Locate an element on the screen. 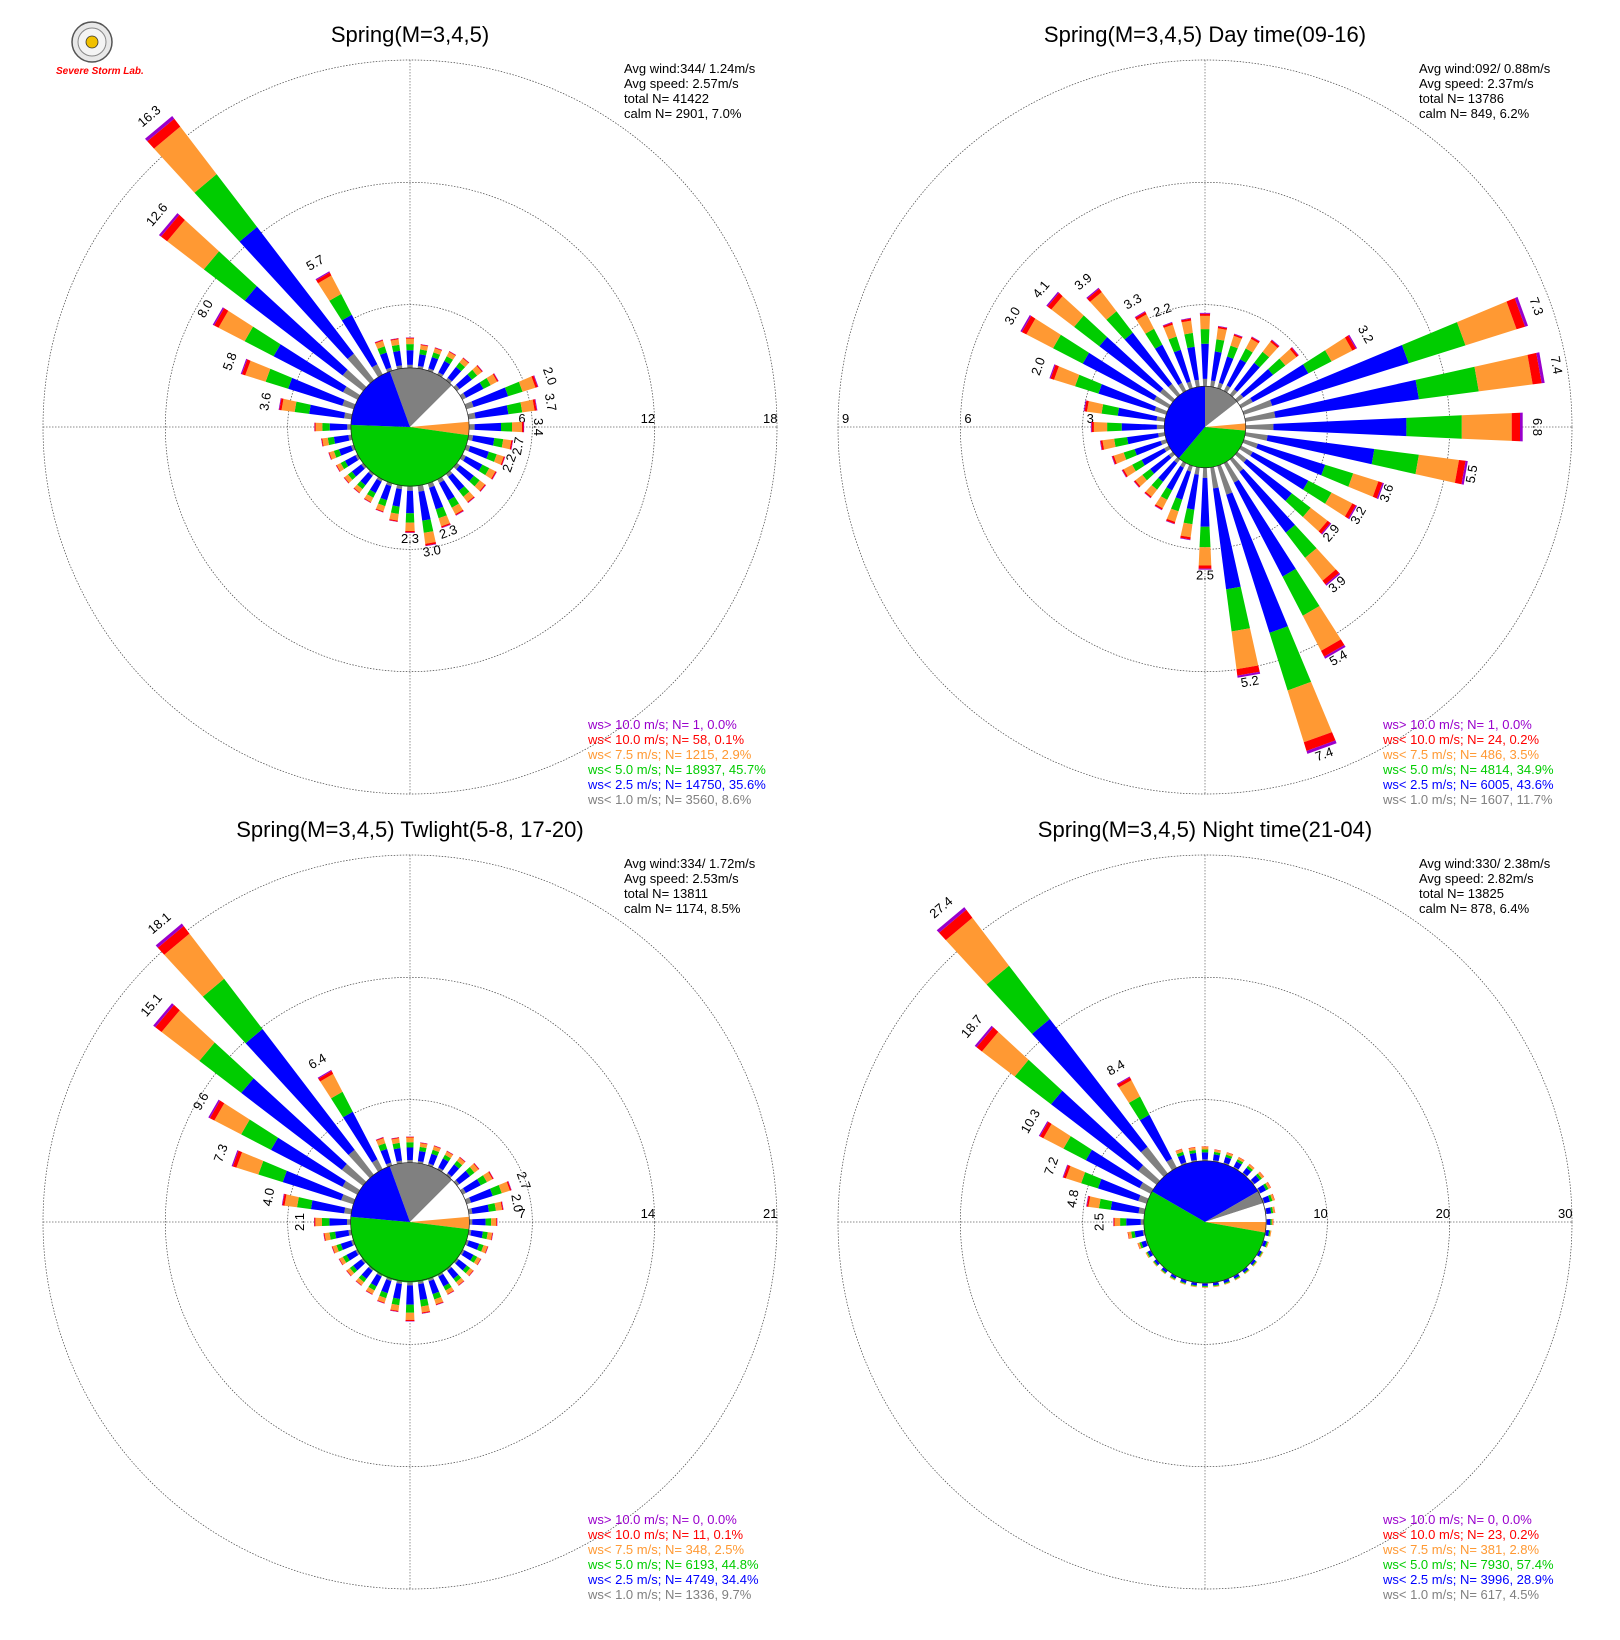  legend-entry: ws< 5.0 m/s; N= 4814, 34.9% is located at coordinates (1468, 769).